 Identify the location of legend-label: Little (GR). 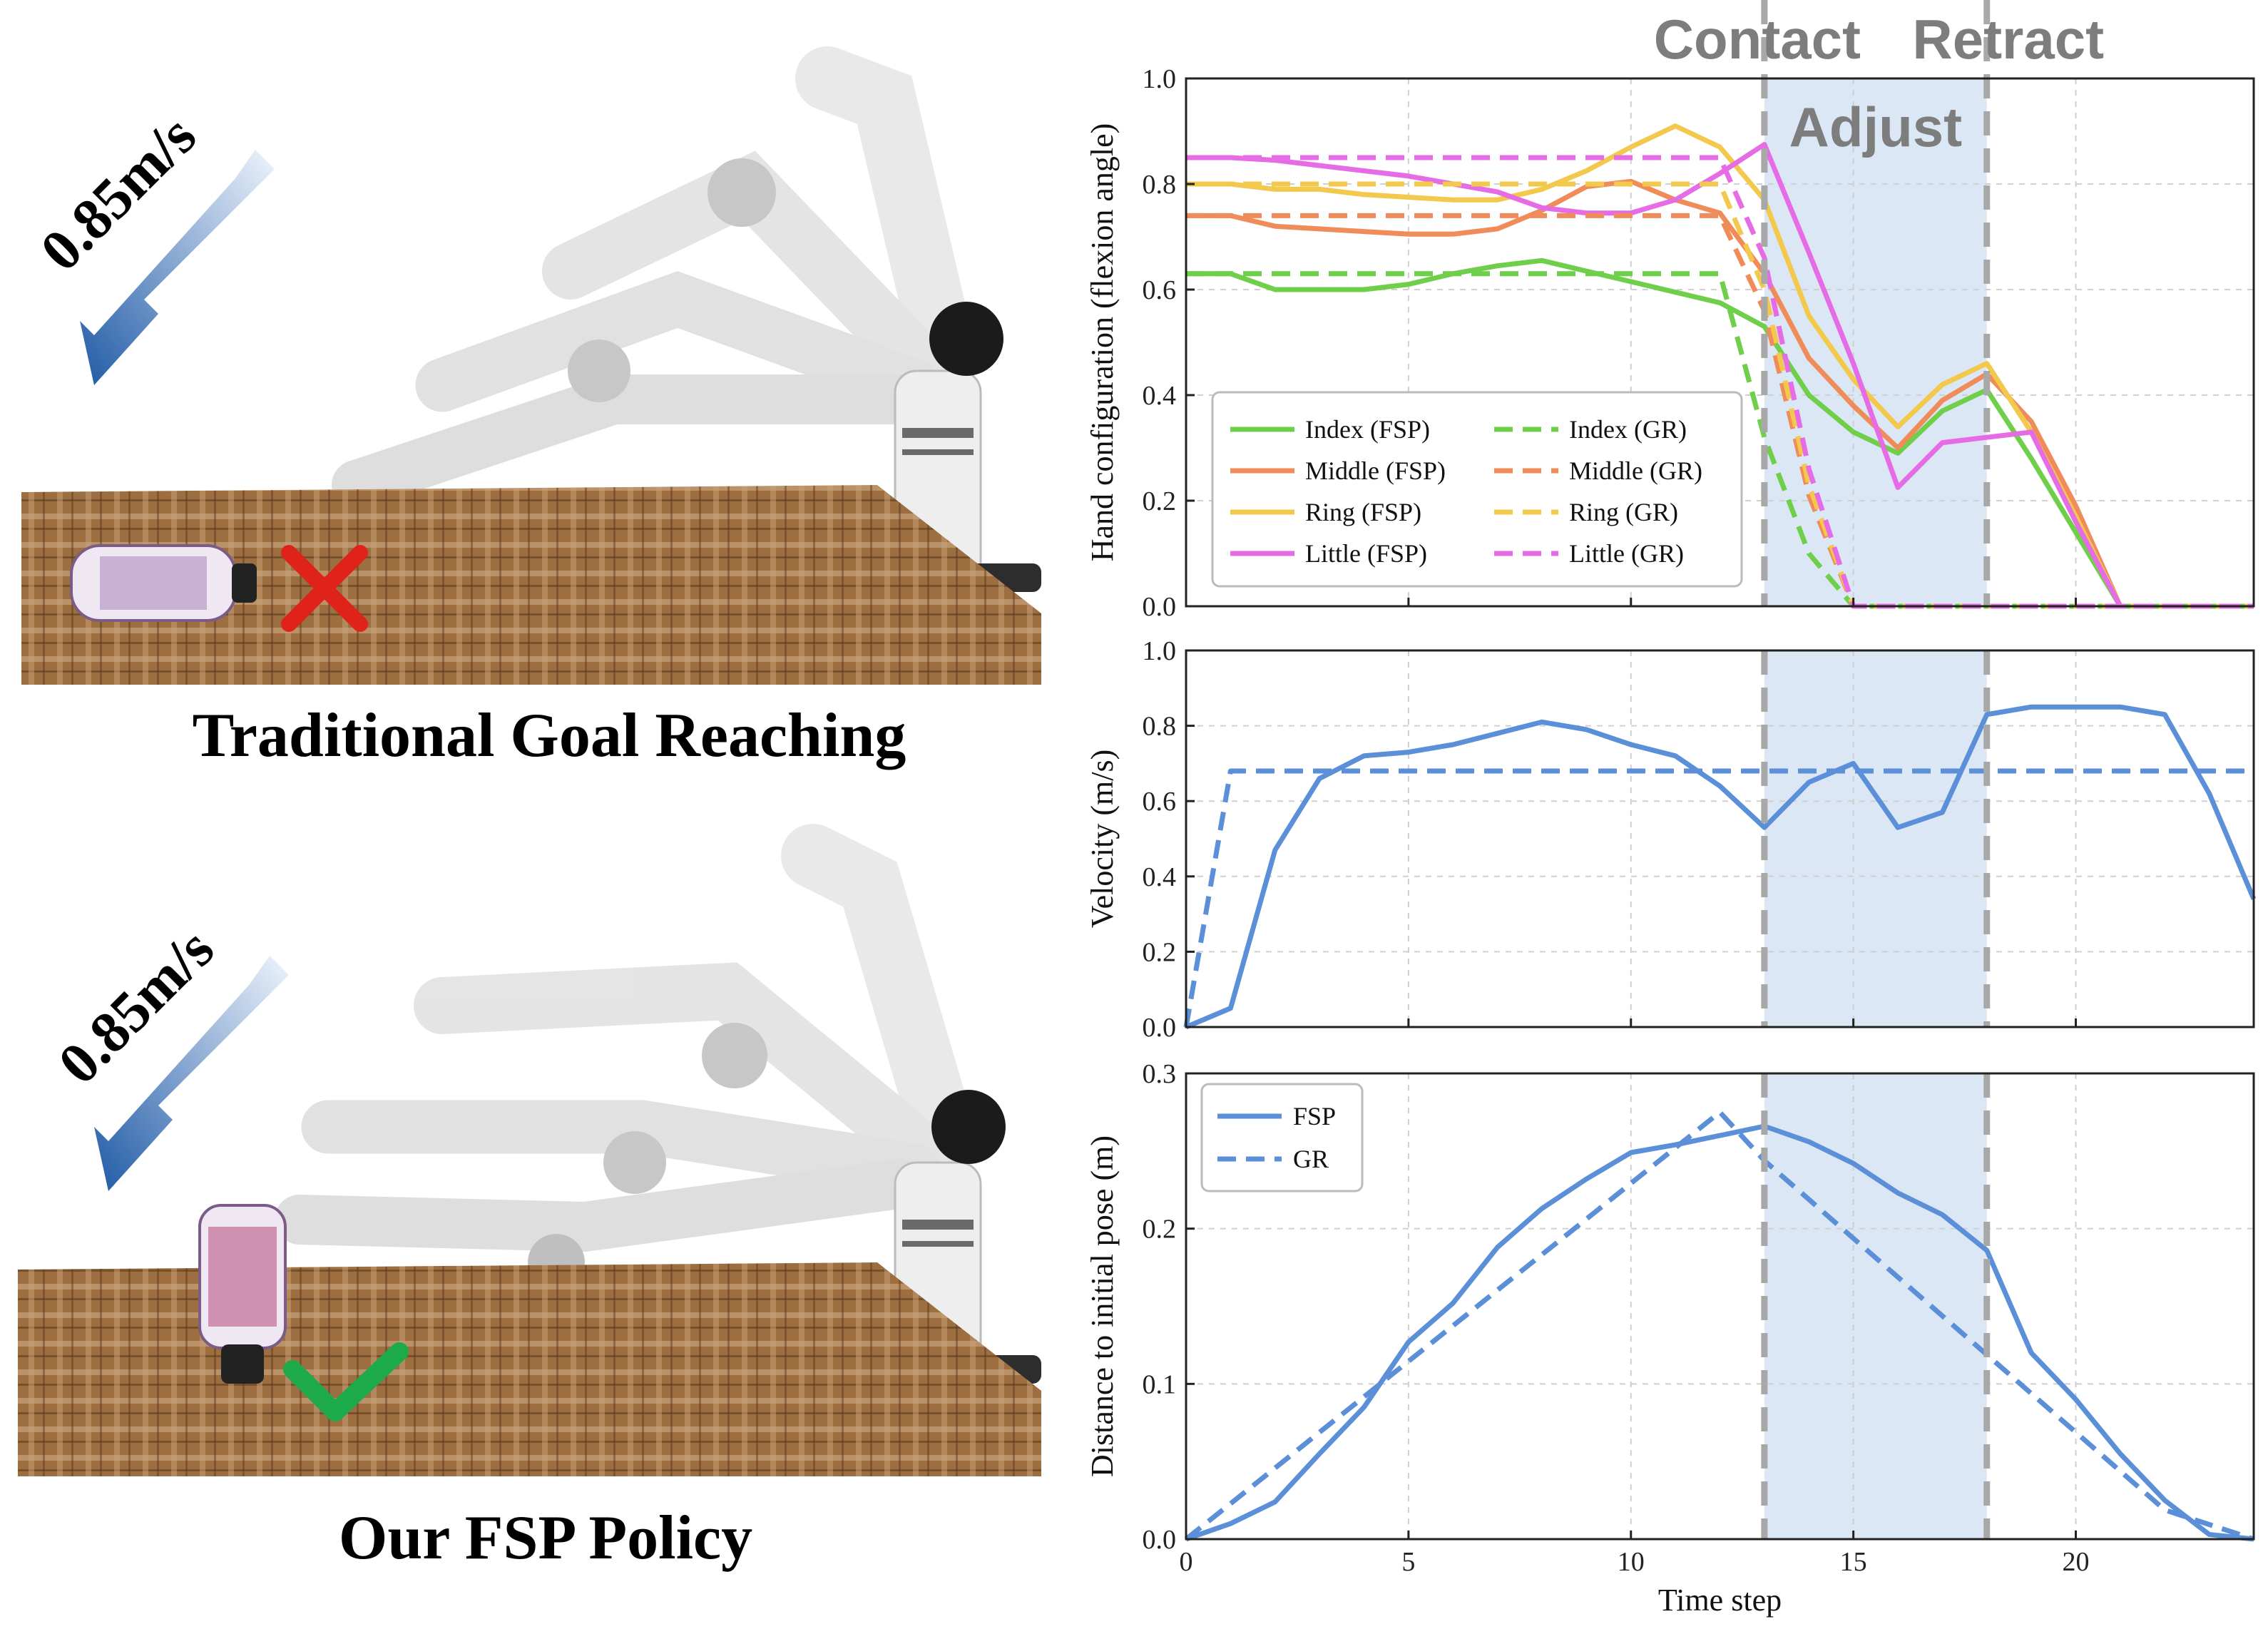
(1626, 553).